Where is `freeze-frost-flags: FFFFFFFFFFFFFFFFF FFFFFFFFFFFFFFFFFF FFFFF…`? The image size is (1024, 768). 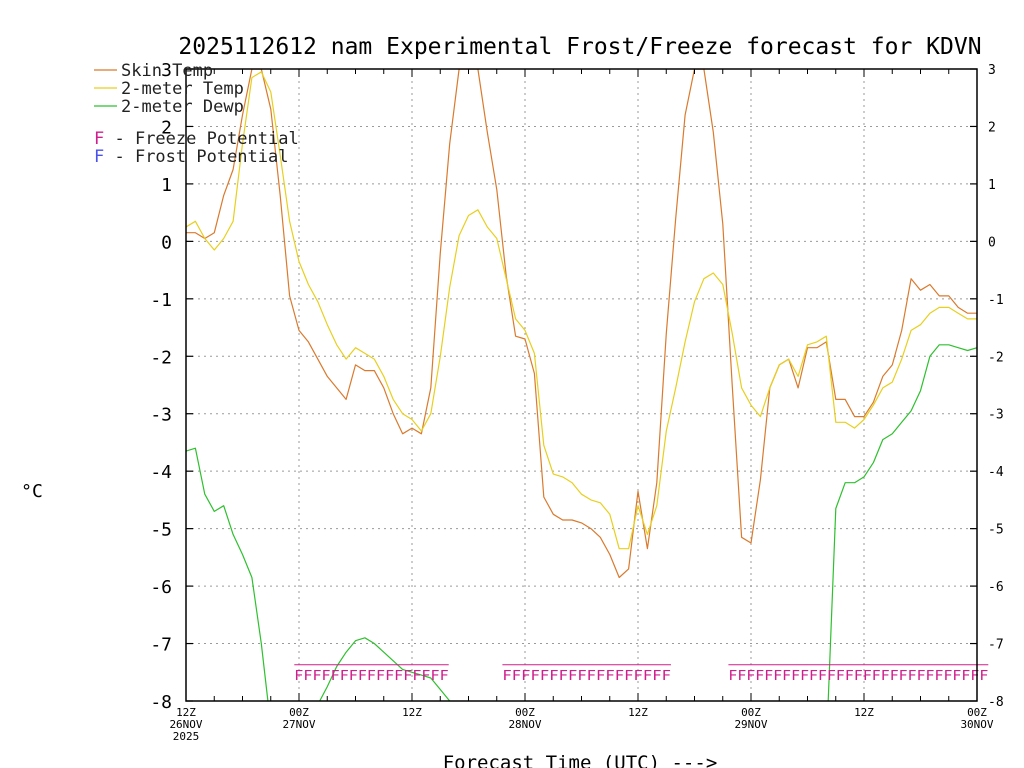
freeze-frost-flags: FFFFFFFFFFFFFFFFF FFFFFFFFFFFFFFFFFF FFFFF… is located at coordinates (641, 674).